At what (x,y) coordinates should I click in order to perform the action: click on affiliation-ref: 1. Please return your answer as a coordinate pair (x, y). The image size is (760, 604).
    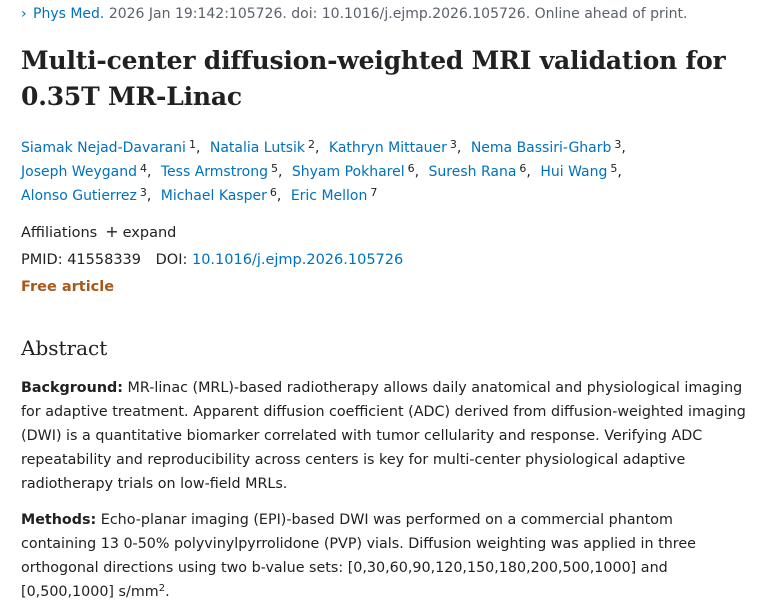
    Looking at the image, I should click on (192, 144).